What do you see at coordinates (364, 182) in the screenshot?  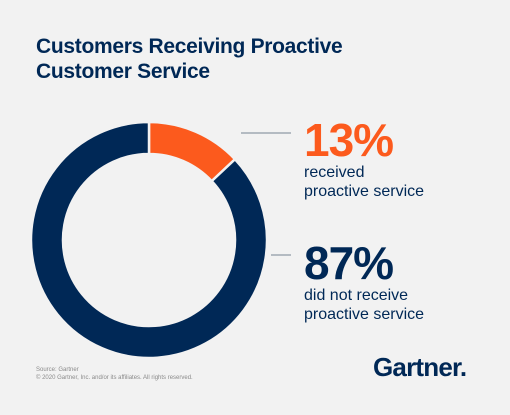 I see `received-description: received proactive service` at bounding box center [364, 182].